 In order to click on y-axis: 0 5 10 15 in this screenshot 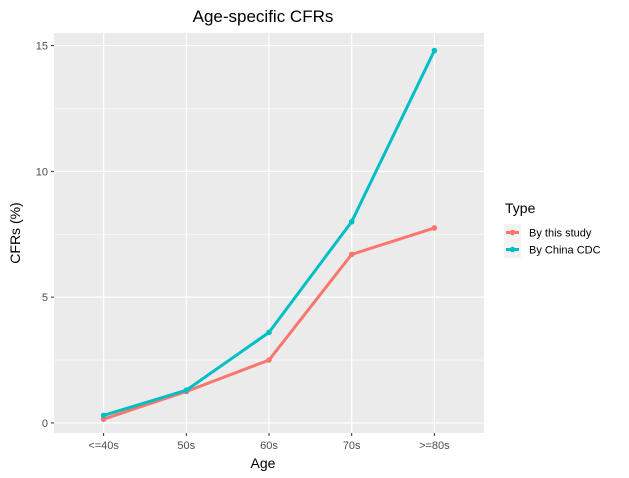, I will do `click(45, 235)`.